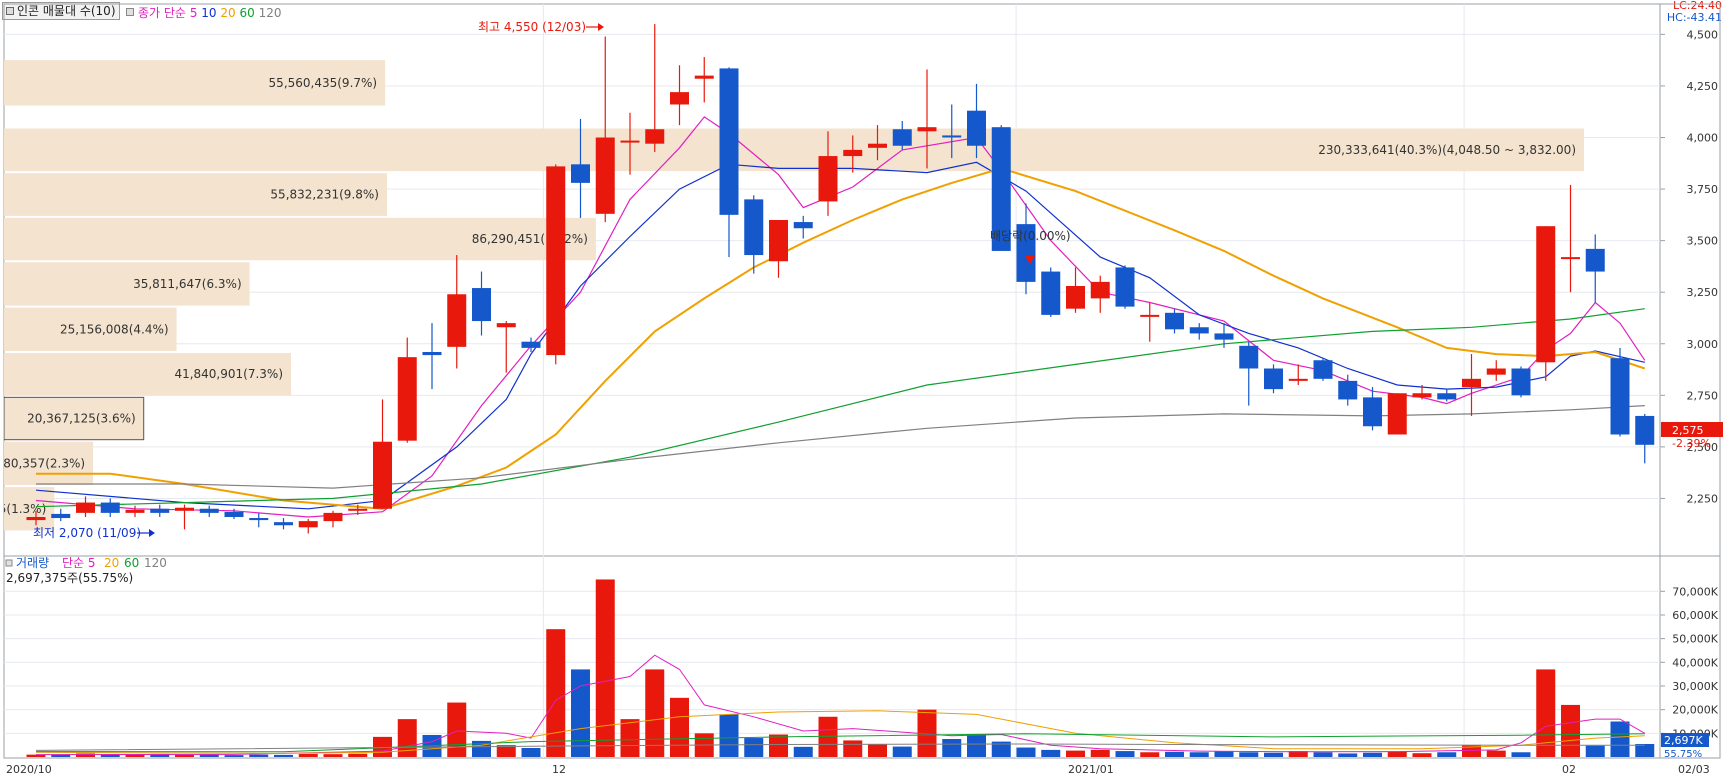  Describe the element at coordinates (23, 509) in the screenshot. I see `volume-profile-label: 7,327,145(1.3%)` at that location.